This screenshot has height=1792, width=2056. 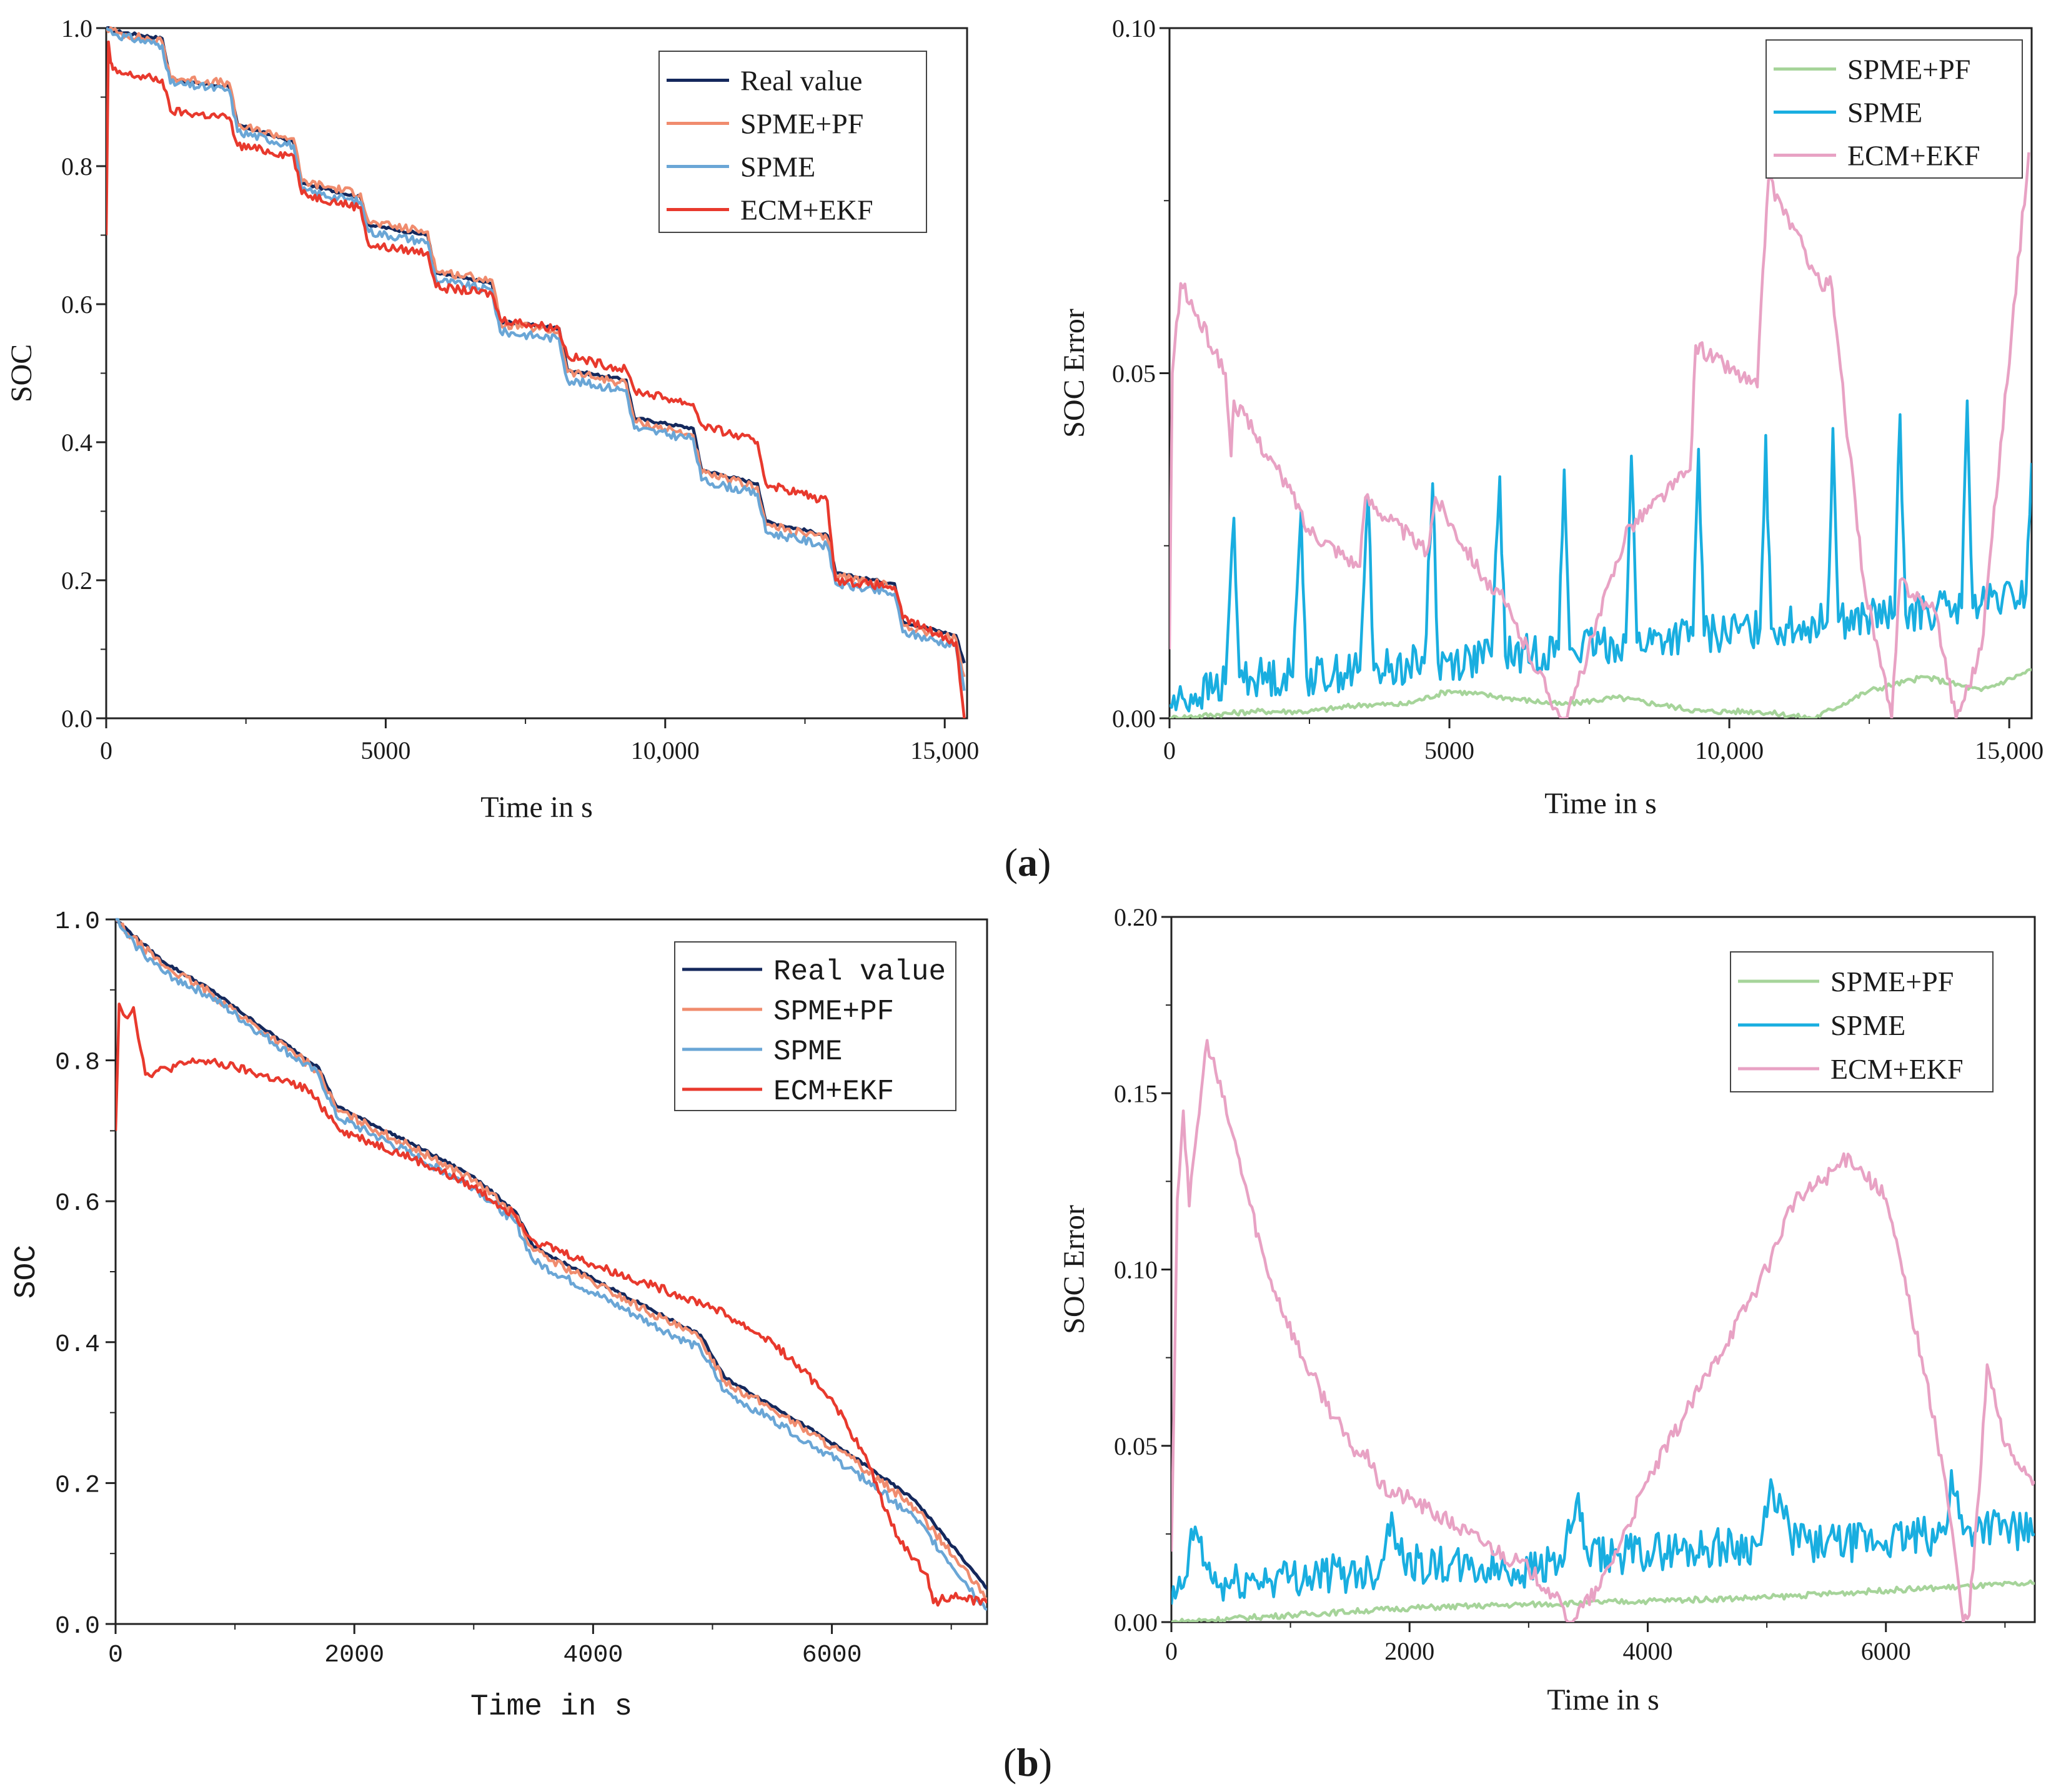 What do you see at coordinates (1045, 1762) in the screenshot?
I see `panel-label-b-close: )` at bounding box center [1045, 1762].